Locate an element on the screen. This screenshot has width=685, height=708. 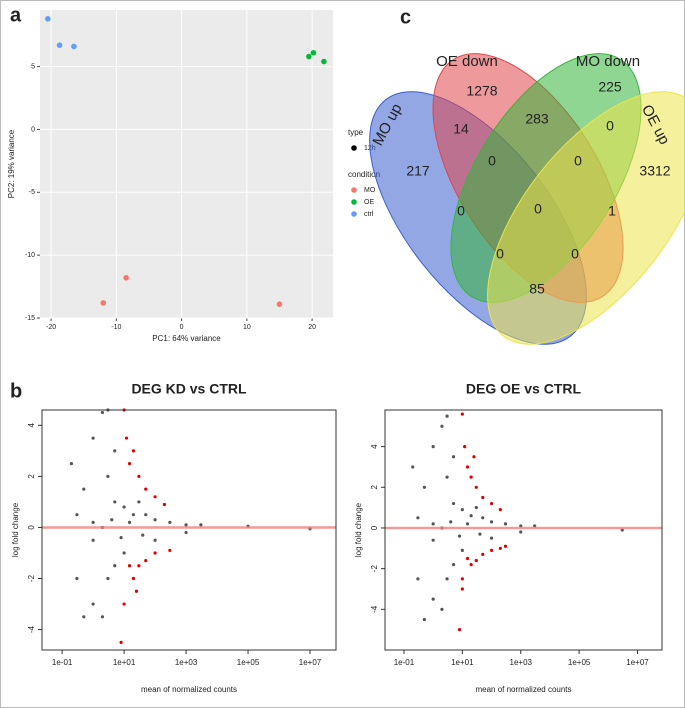
x-tick-label: 1e+01 is located at coordinates (462, 662).